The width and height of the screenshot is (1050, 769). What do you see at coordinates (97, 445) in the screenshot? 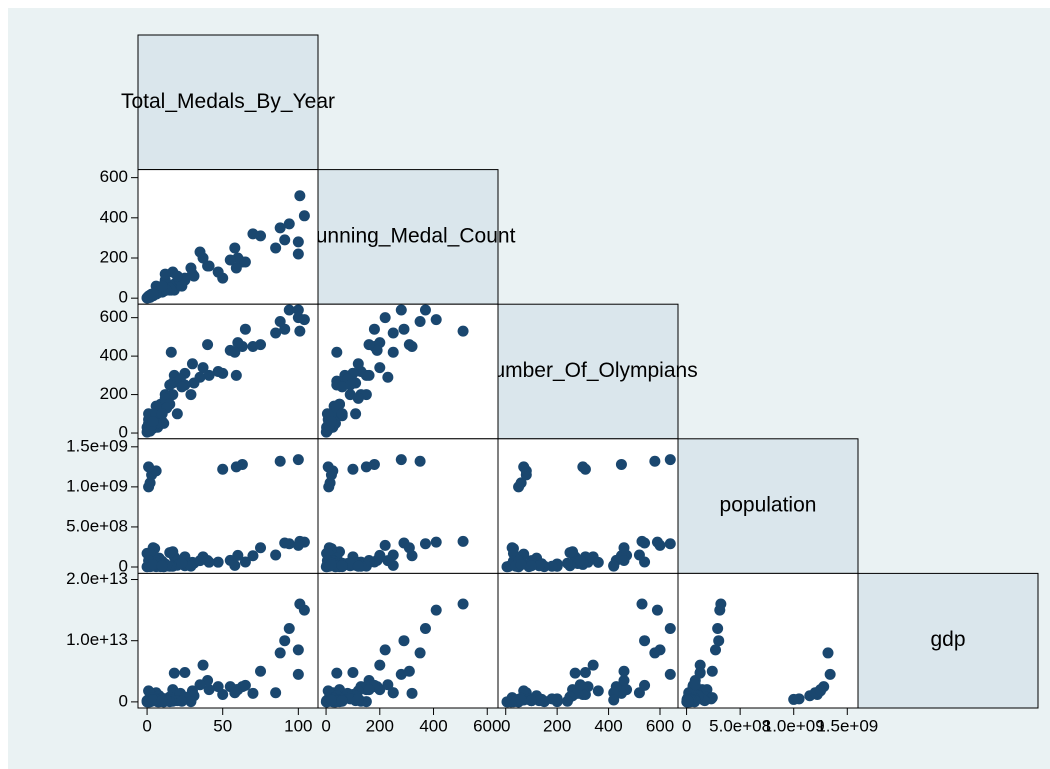
I see `y-tick-label: 1.5e+09` at bounding box center [97, 445].